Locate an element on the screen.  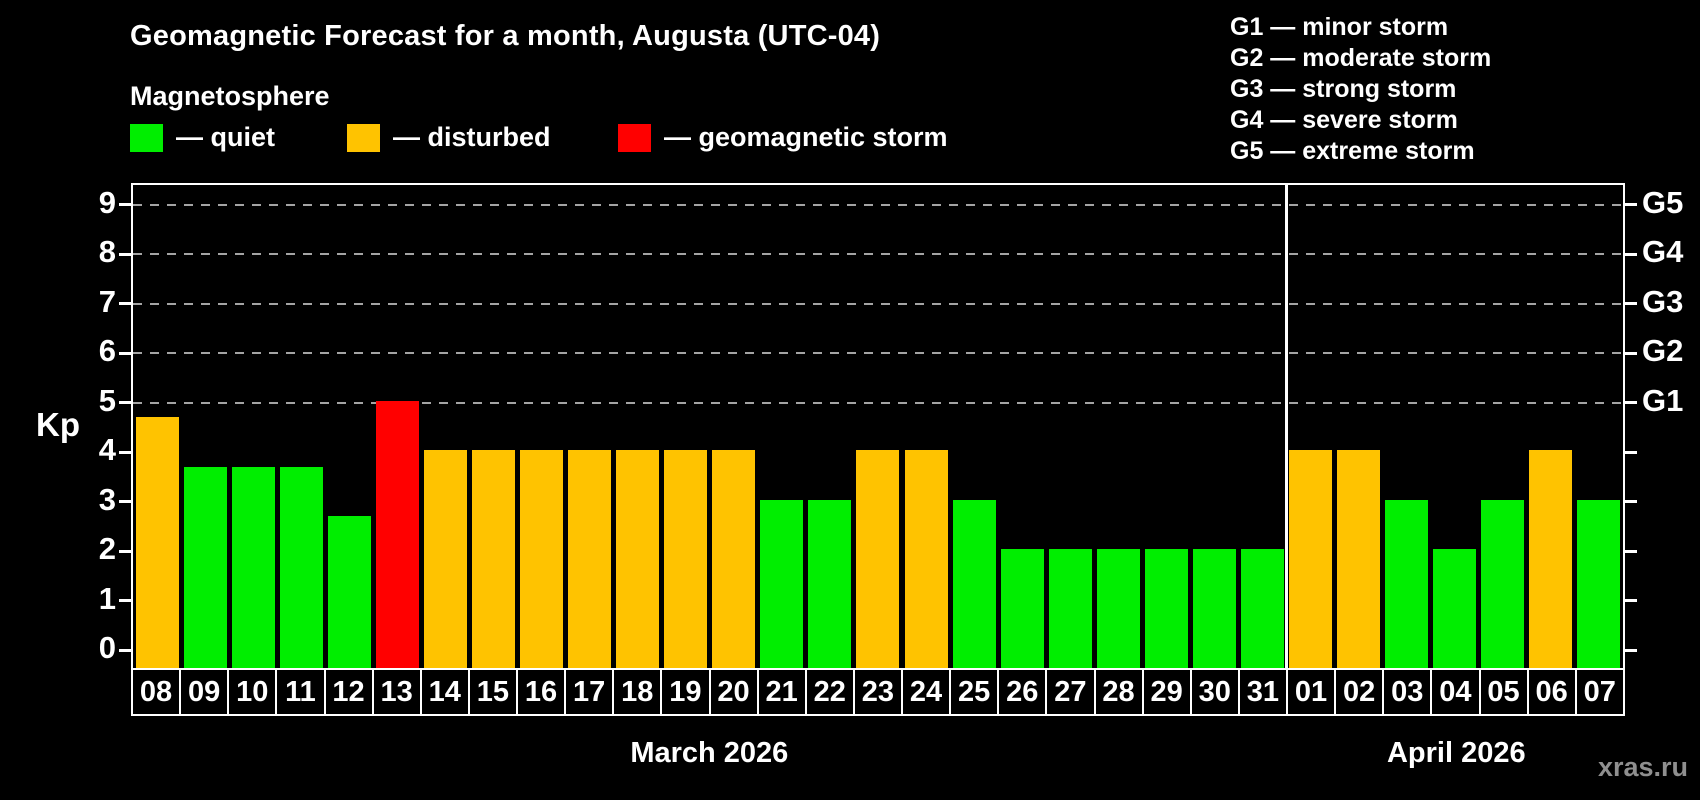
y-tick-label-3: 3 is located at coordinates (107, 499).